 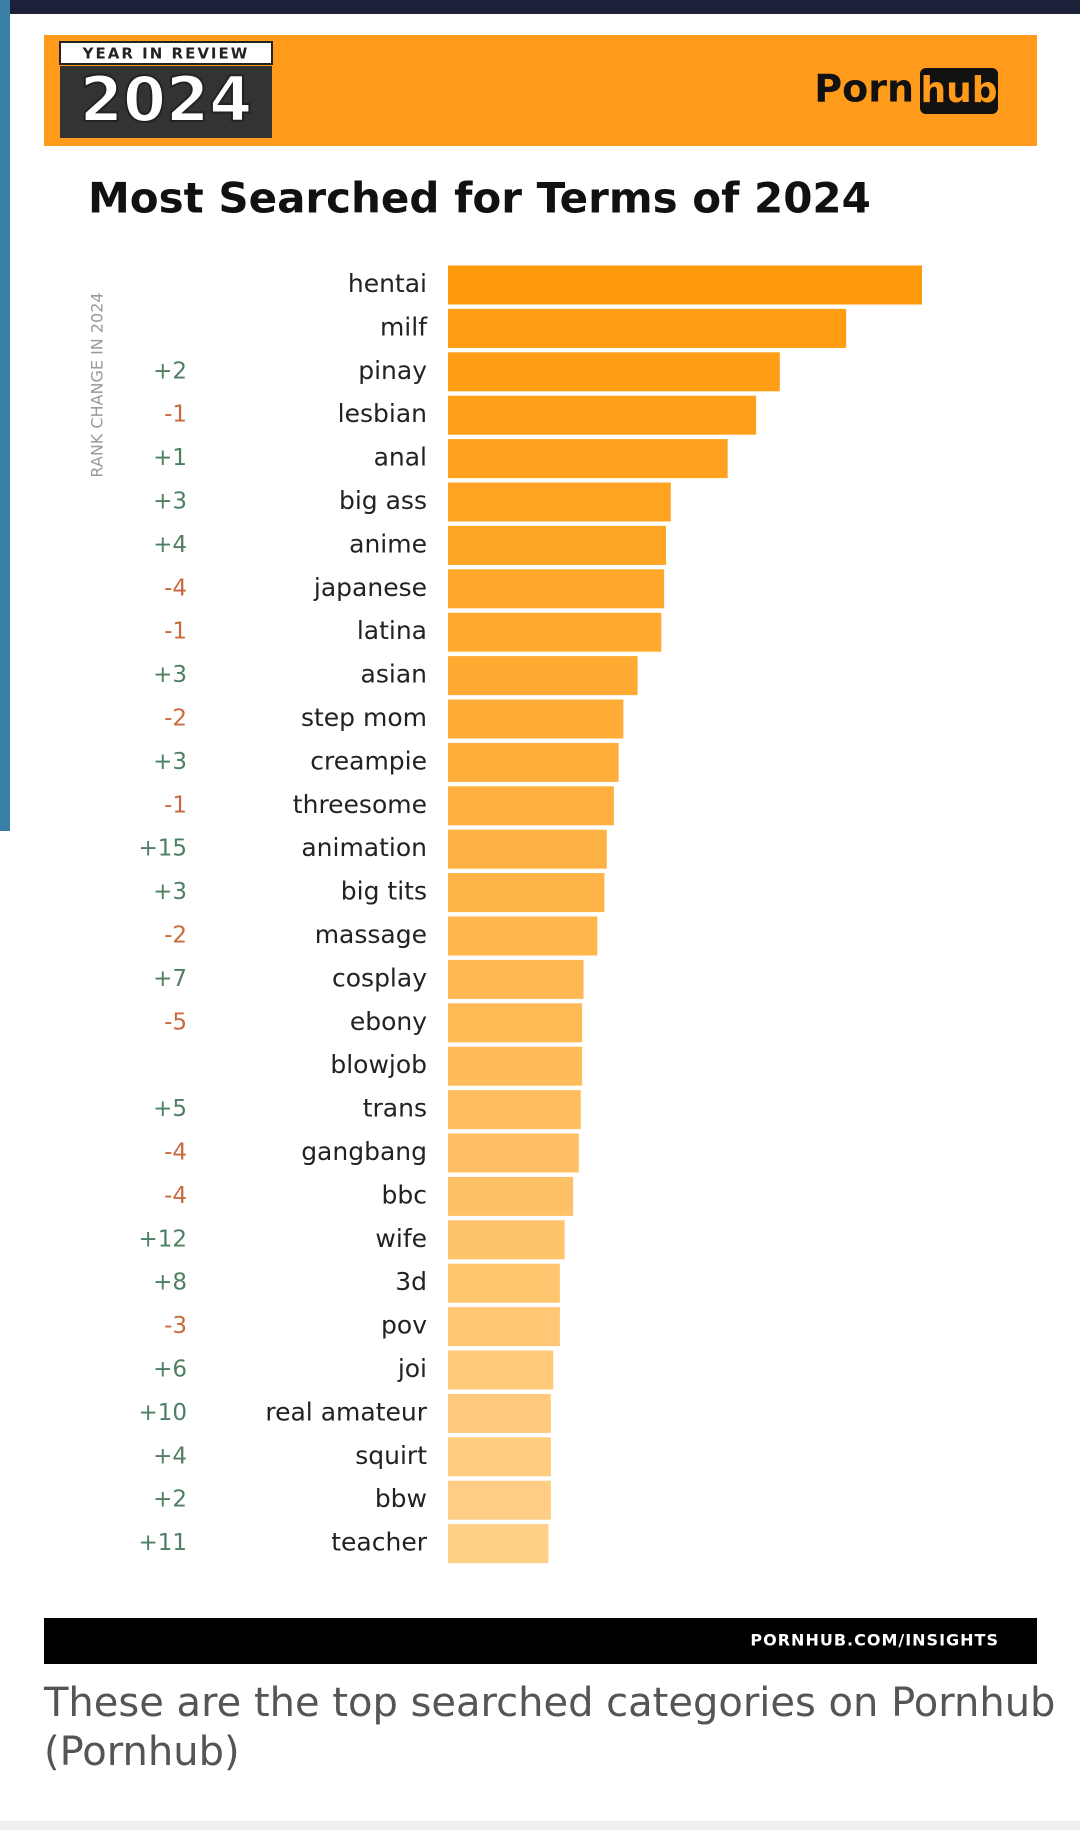 I want to click on rank-change: -5, so click(x=175, y=1022).